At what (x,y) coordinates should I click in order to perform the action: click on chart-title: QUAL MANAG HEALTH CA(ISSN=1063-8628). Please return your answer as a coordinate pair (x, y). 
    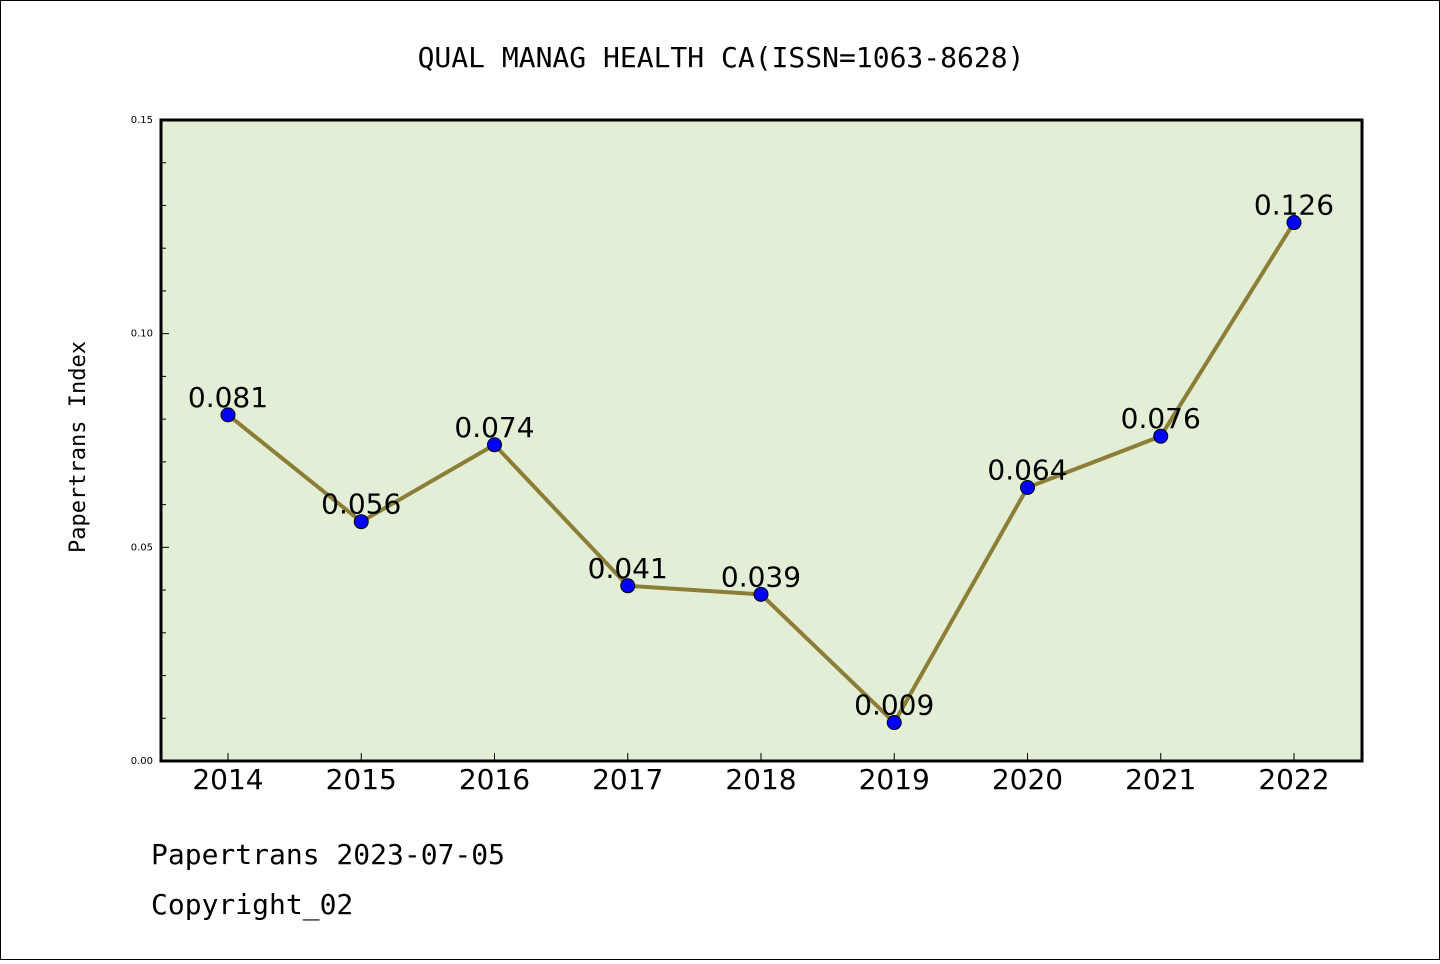
    Looking at the image, I should click on (721, 57).